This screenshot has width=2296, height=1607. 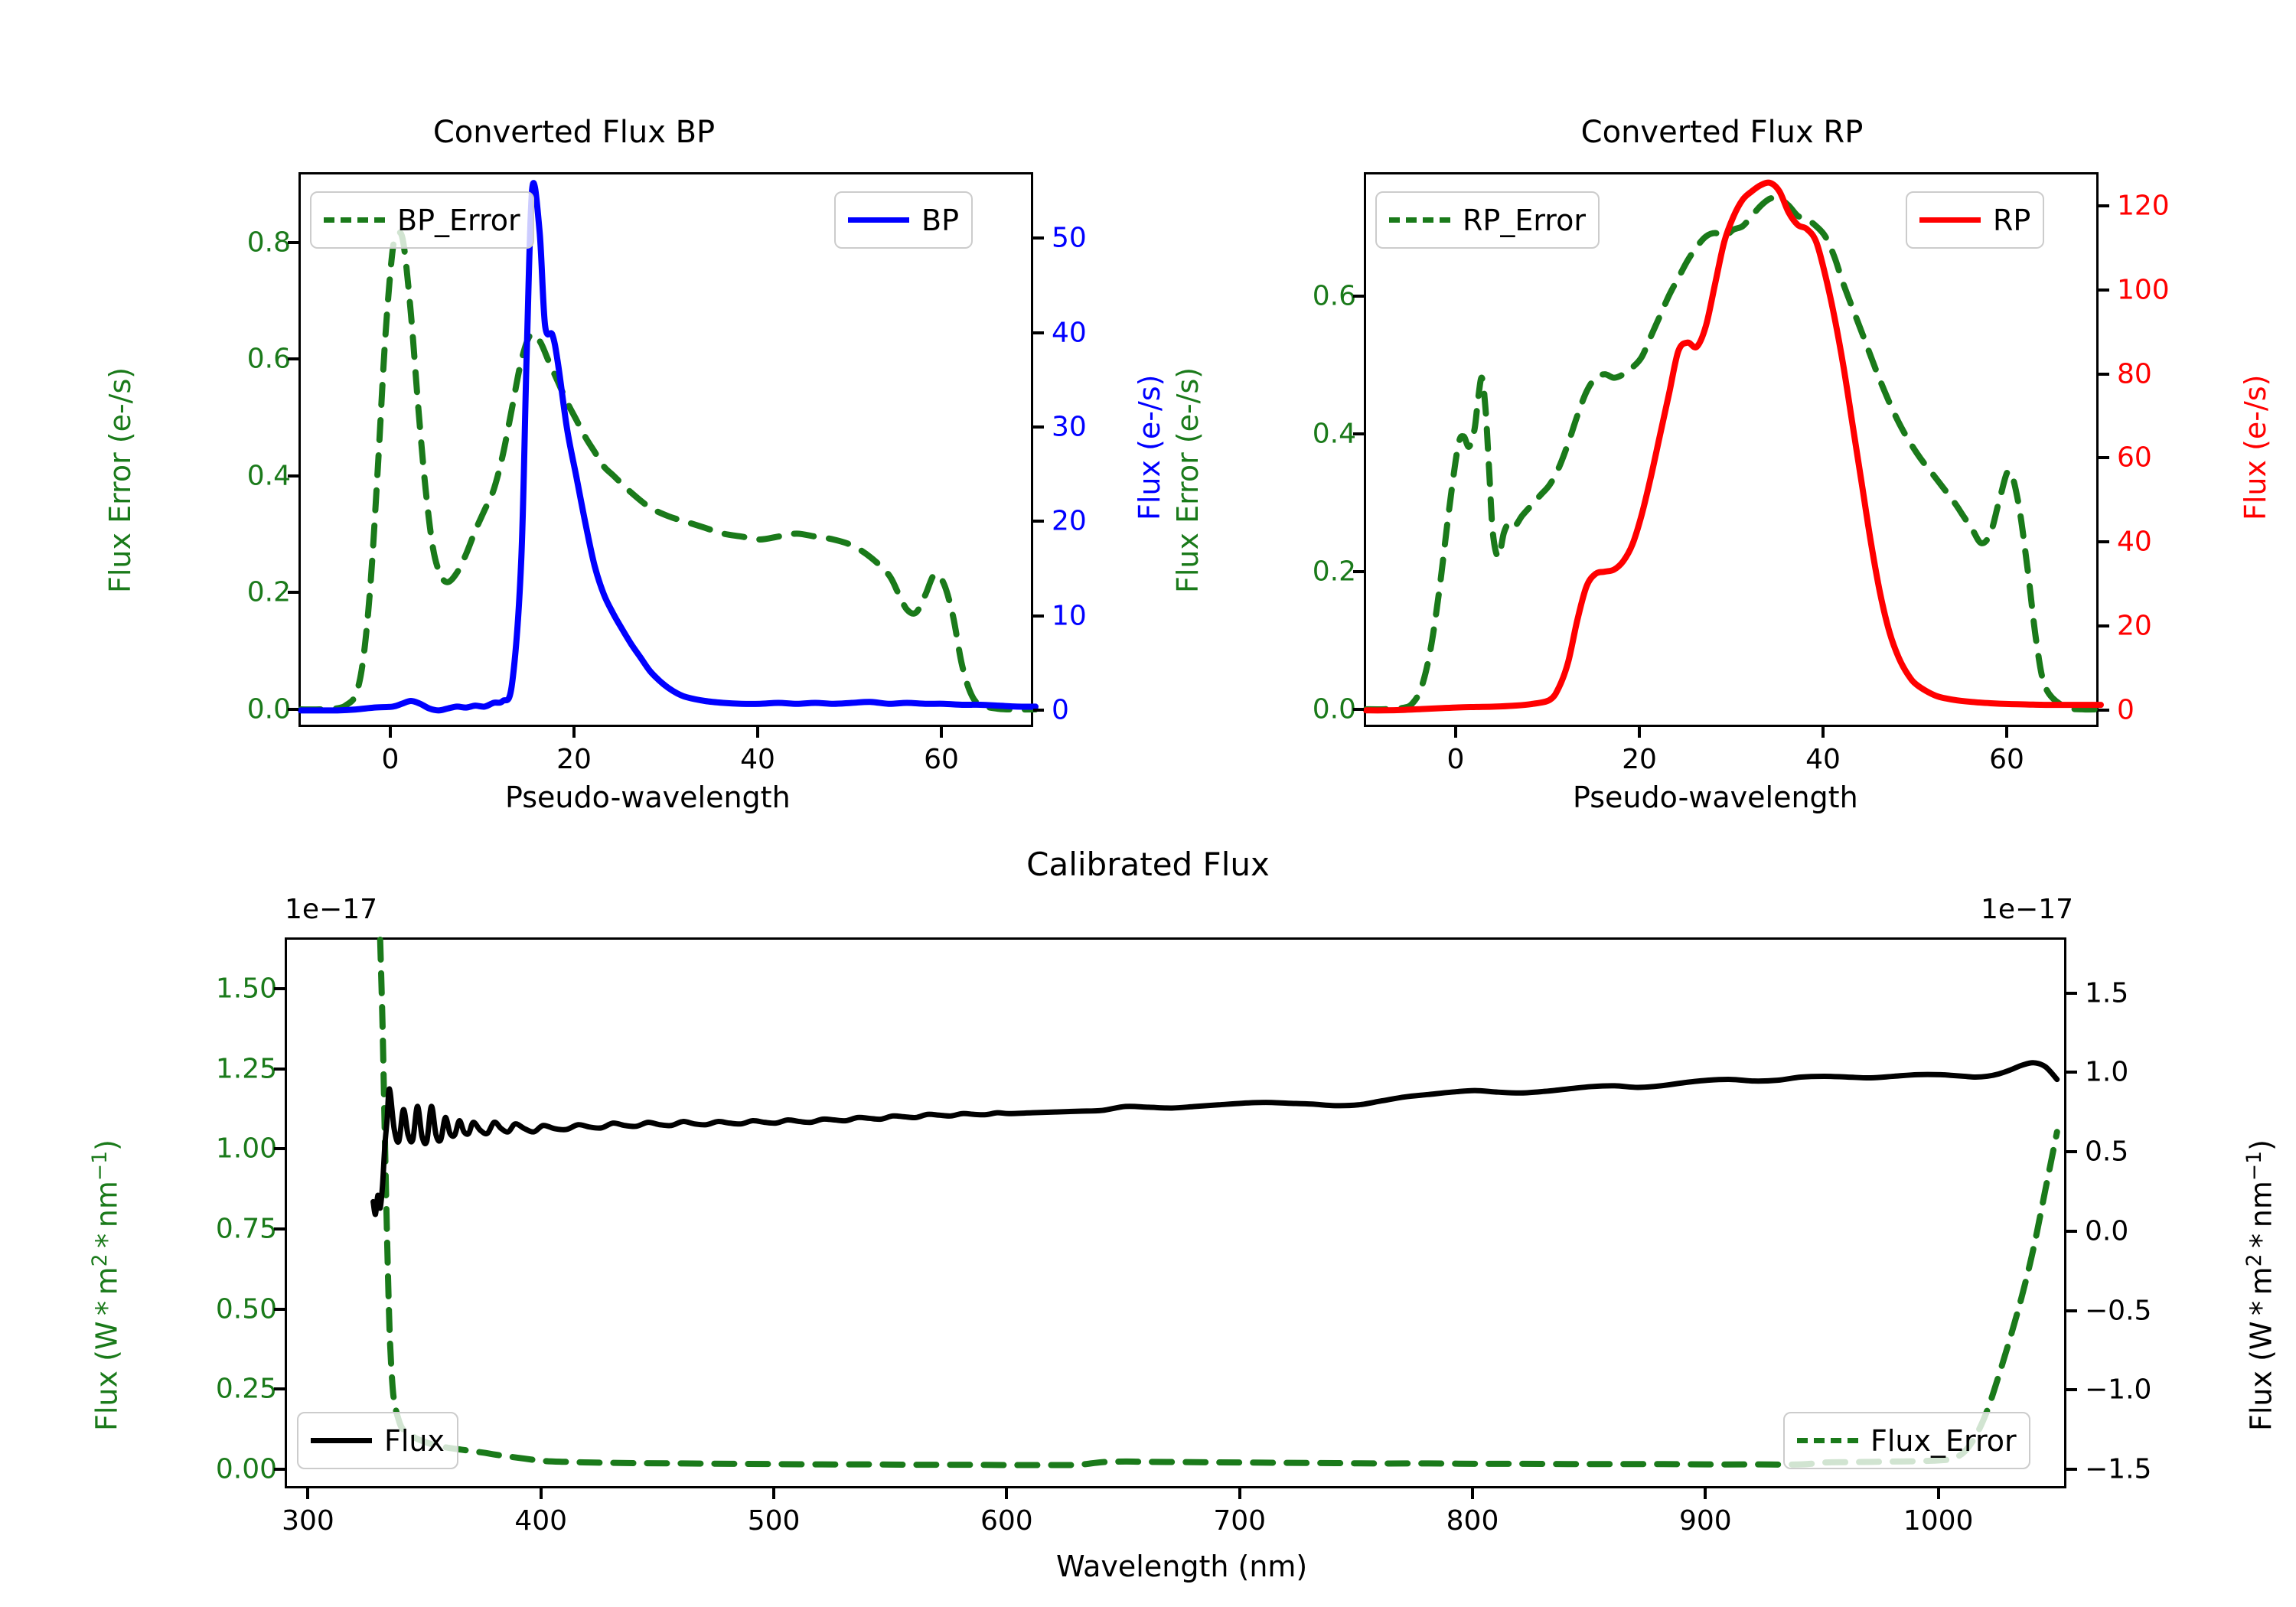 What do you see at coordinates (1069, 333) in the screenshot?
I see `bp-ytr-tick: 40` at bounding box center [1069, 333].